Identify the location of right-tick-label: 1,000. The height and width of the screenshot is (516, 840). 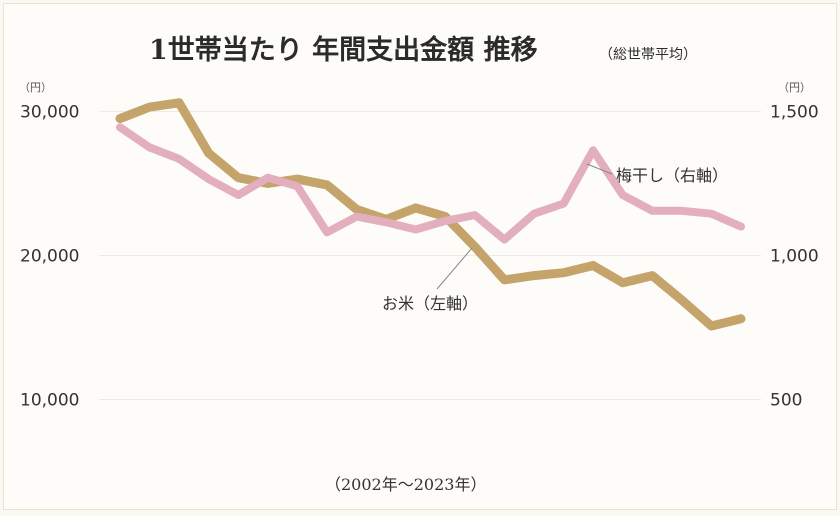
(794, 256).